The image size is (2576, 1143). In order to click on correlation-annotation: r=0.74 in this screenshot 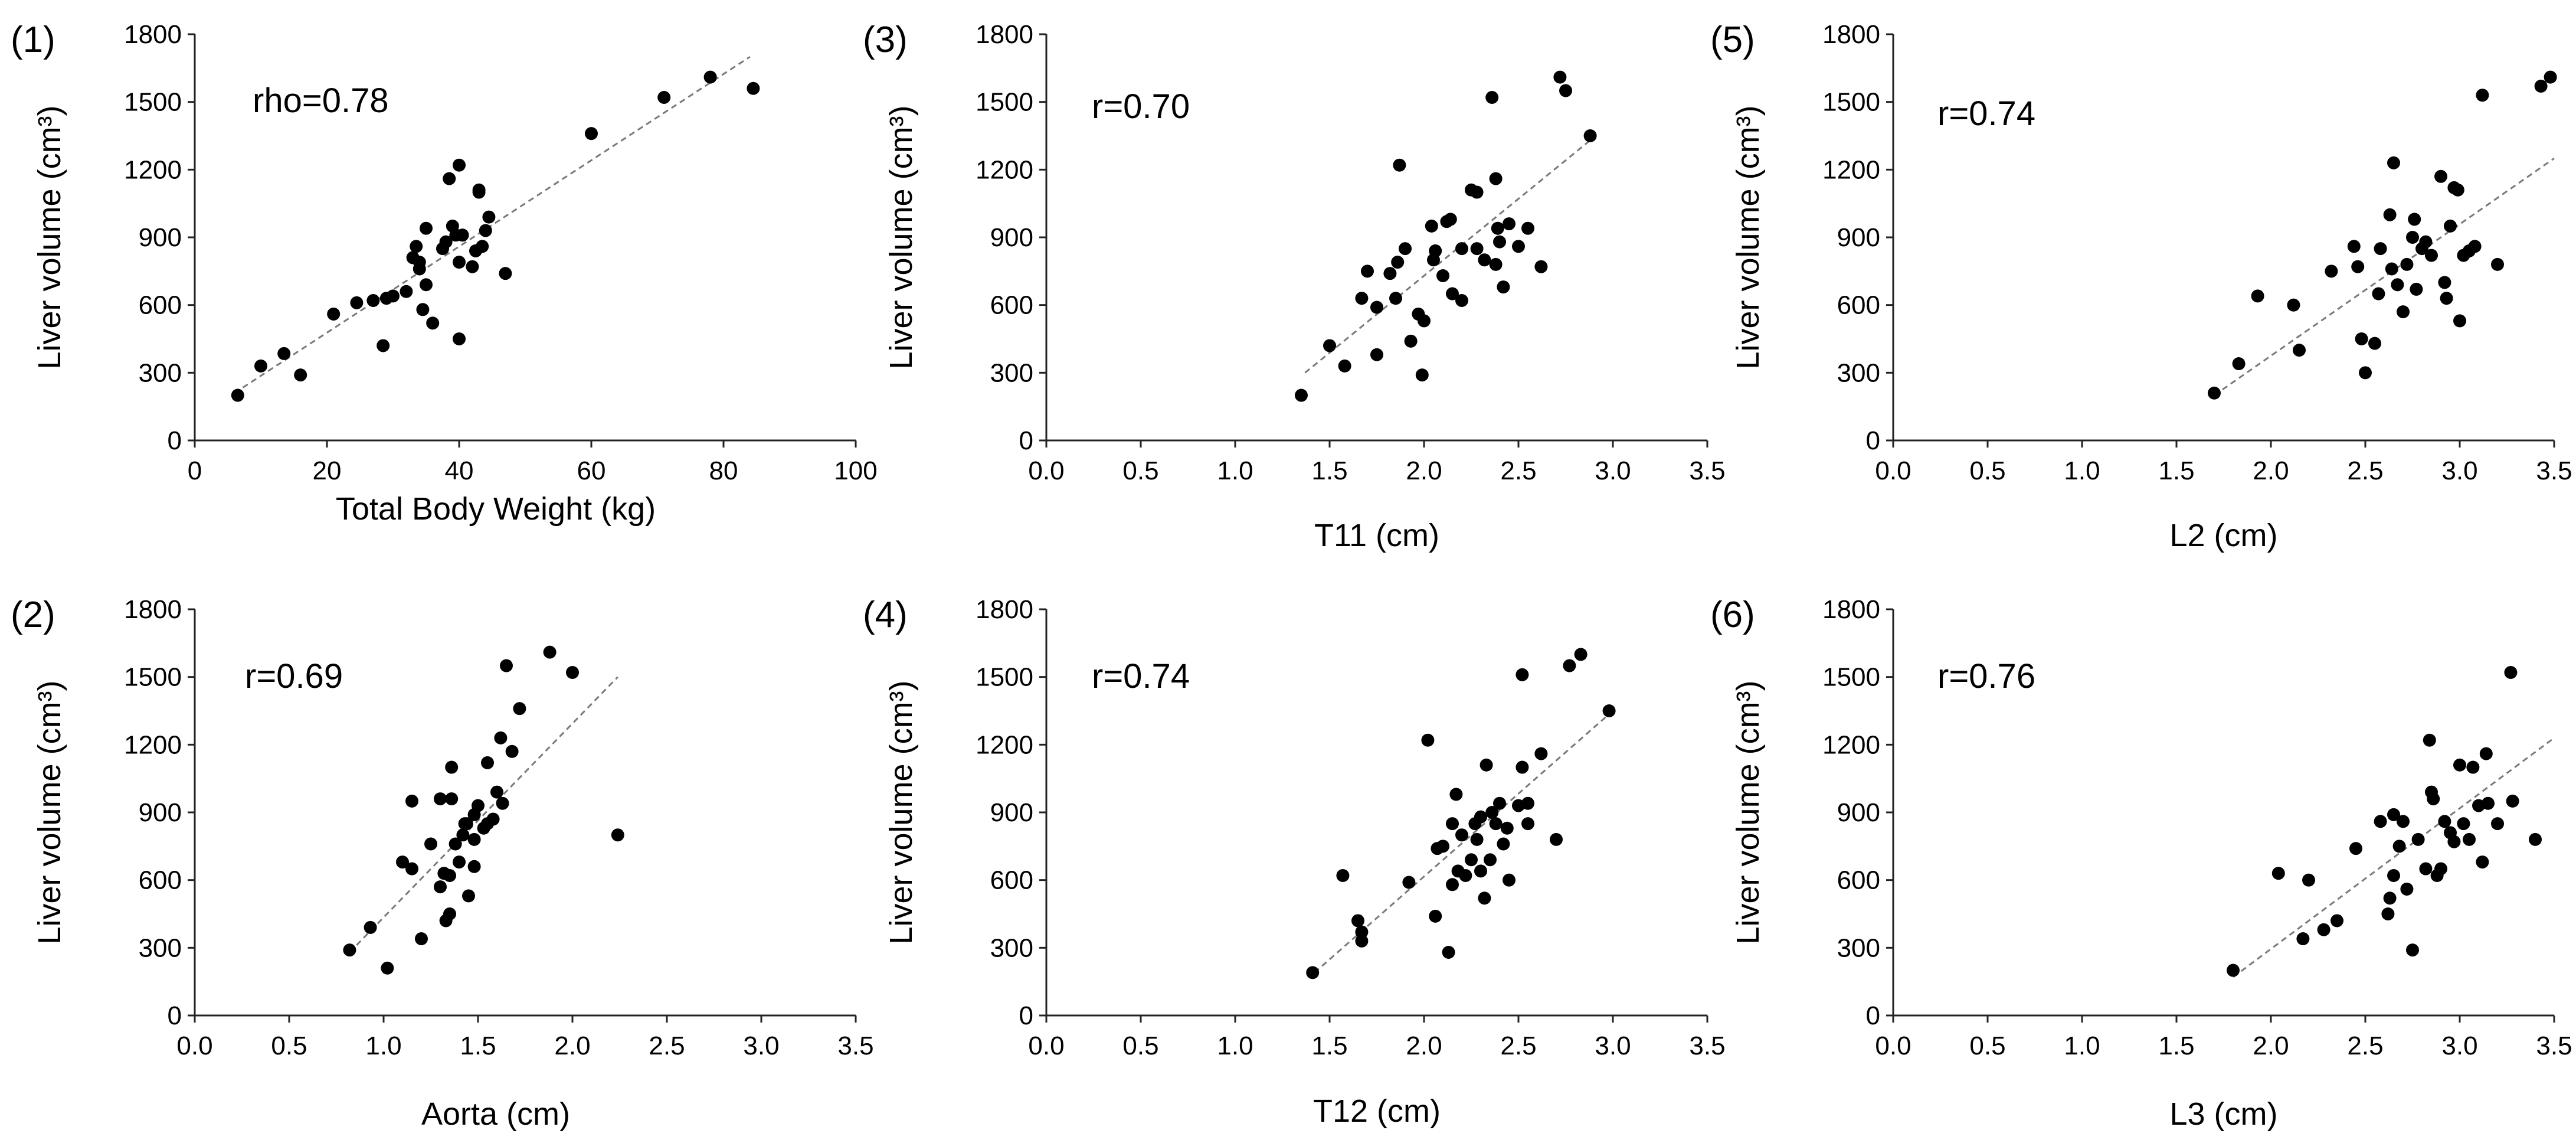, I will do `click(1986, 114)`.